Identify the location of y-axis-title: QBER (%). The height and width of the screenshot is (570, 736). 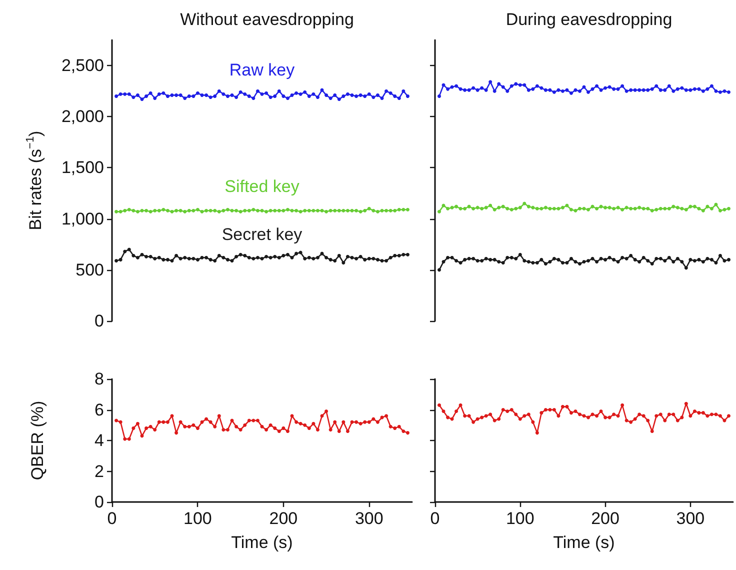
(37, 440).